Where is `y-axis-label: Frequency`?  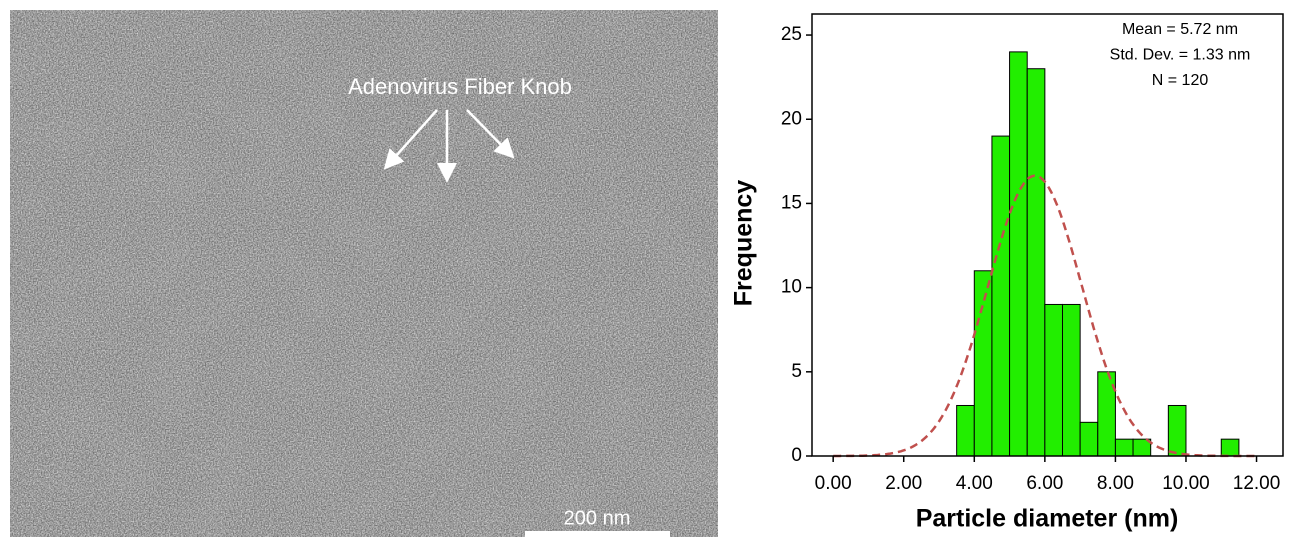
y-axis-label: Frequency is located at coordinates (744, 243).